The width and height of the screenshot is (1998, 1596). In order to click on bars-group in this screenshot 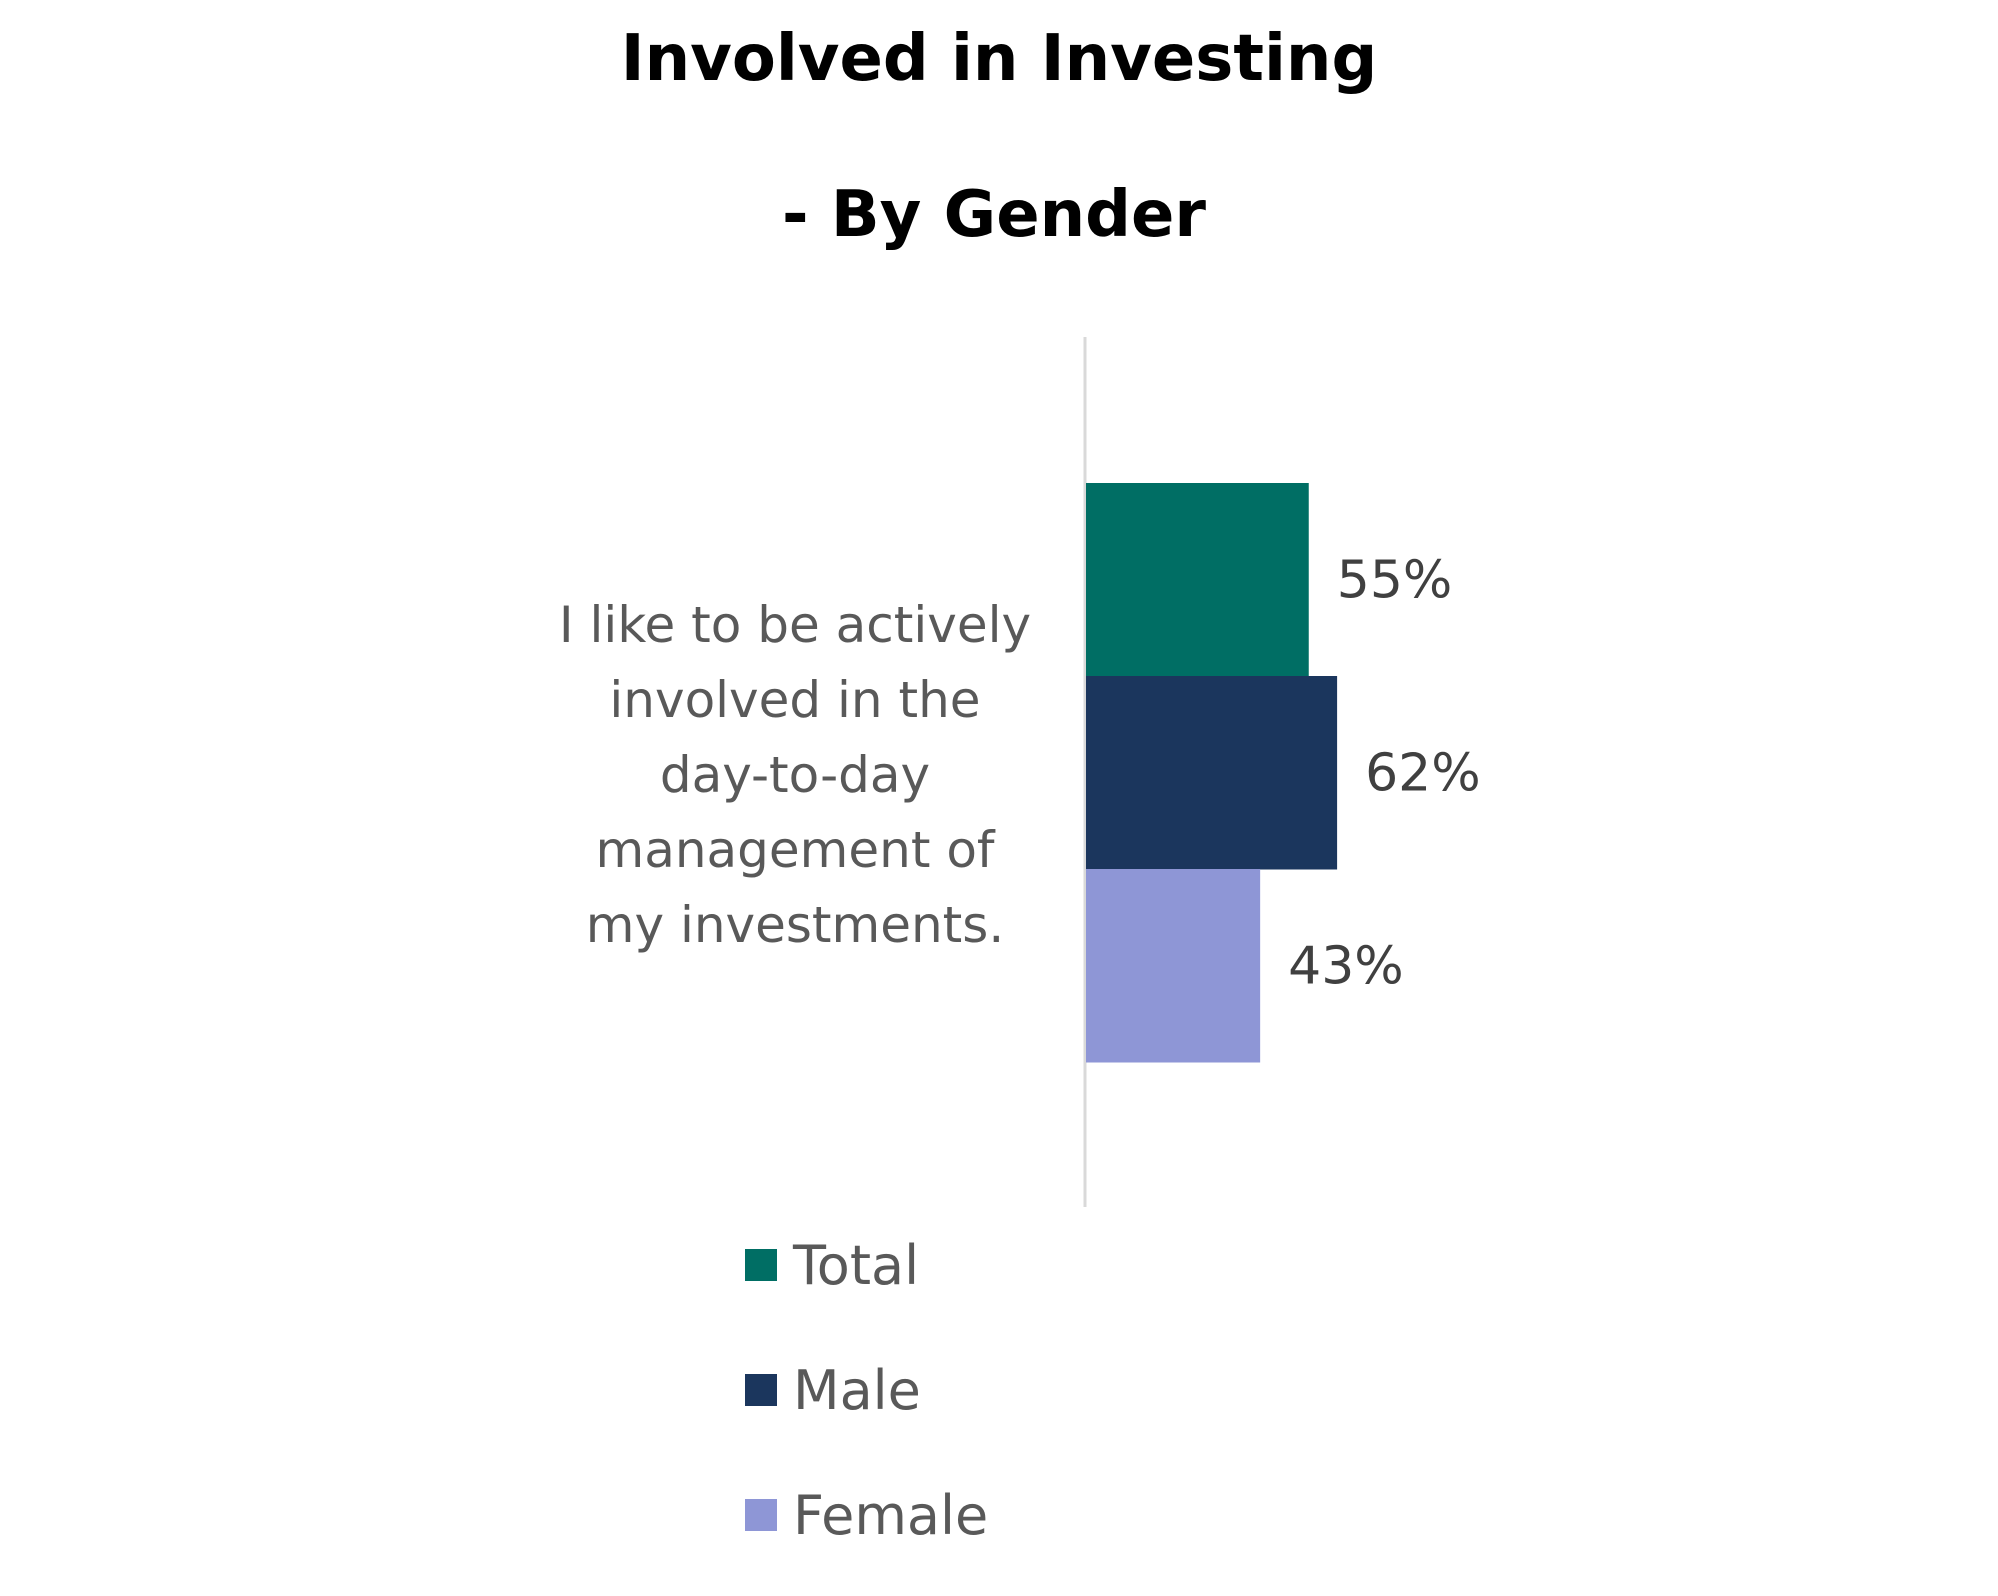, I will do `click(1212, 773)`.